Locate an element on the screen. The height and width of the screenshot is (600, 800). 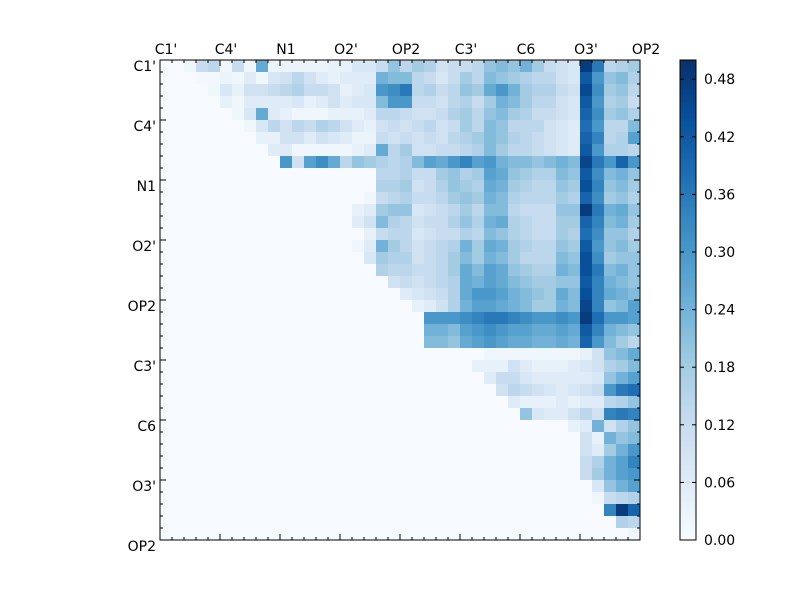
y-tick-label: OP2 is located at coordinates (142, 307).